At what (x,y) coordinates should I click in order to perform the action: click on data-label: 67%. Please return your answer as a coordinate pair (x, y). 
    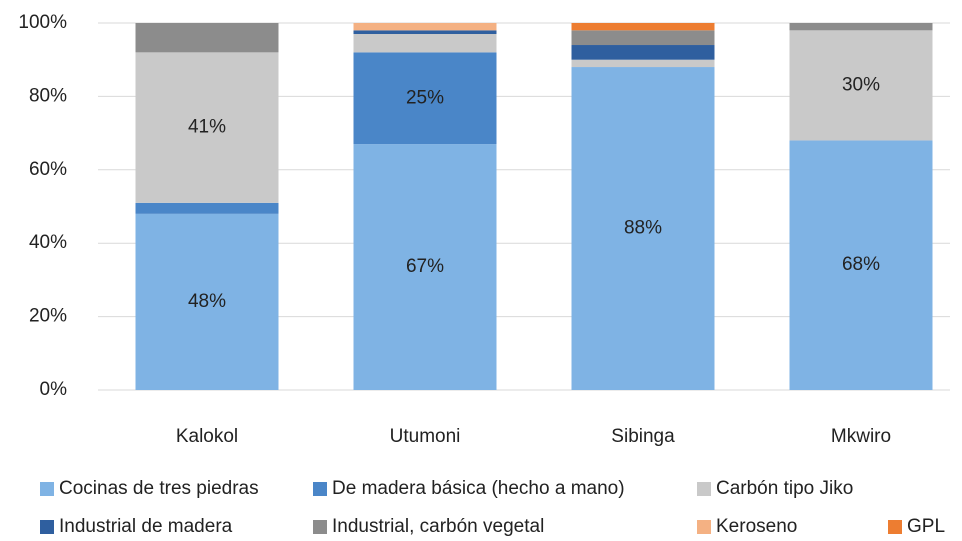
    Looking at the image, I should click on (425, 266).